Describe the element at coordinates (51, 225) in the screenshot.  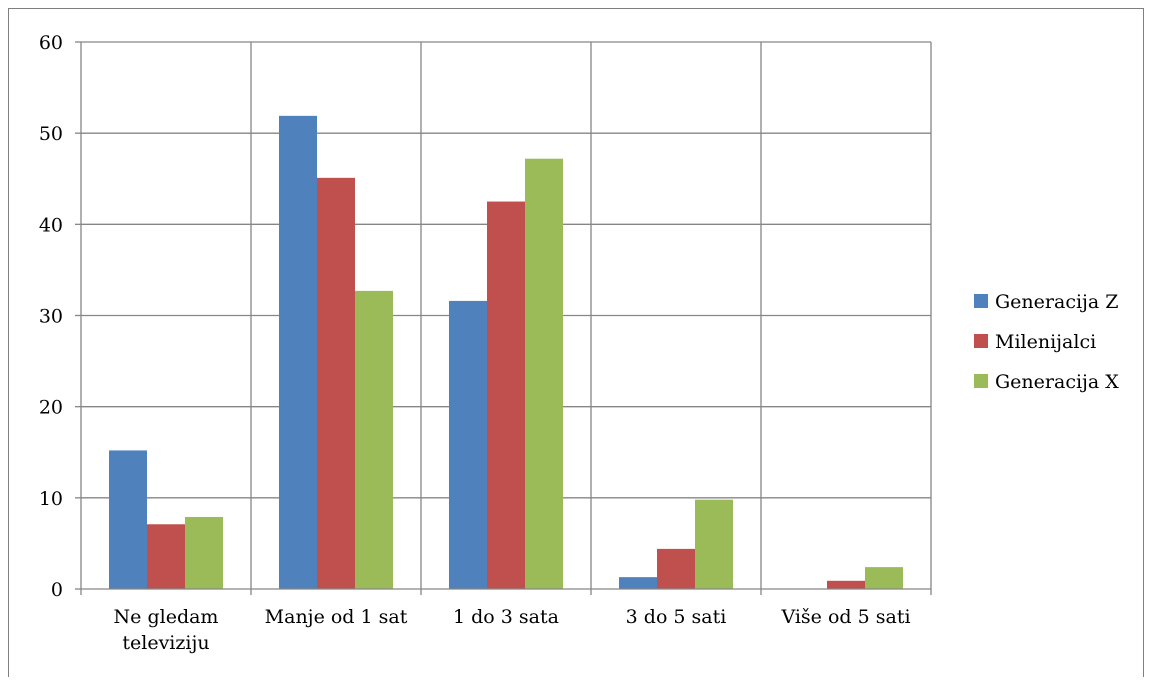
I see `y-tick-label: 40` at that location.